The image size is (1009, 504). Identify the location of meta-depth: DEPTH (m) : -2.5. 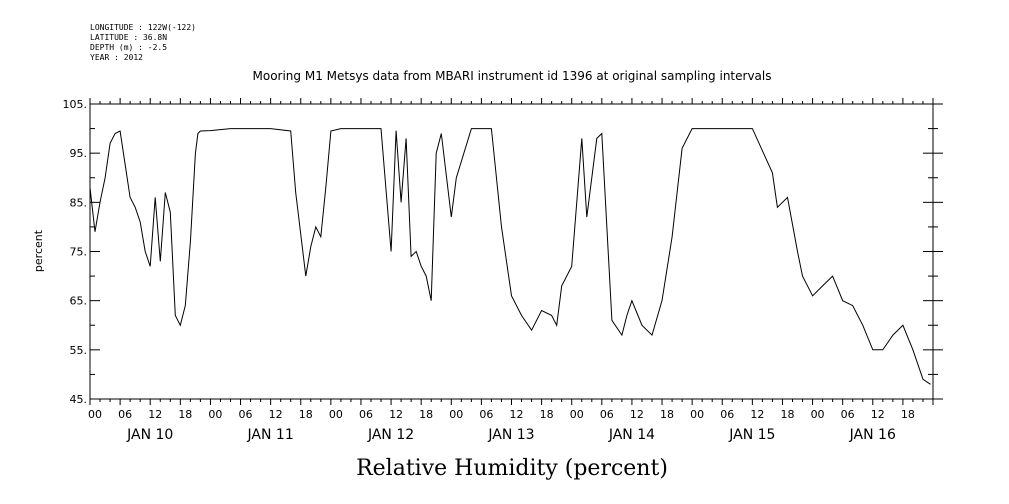
(128, 47).